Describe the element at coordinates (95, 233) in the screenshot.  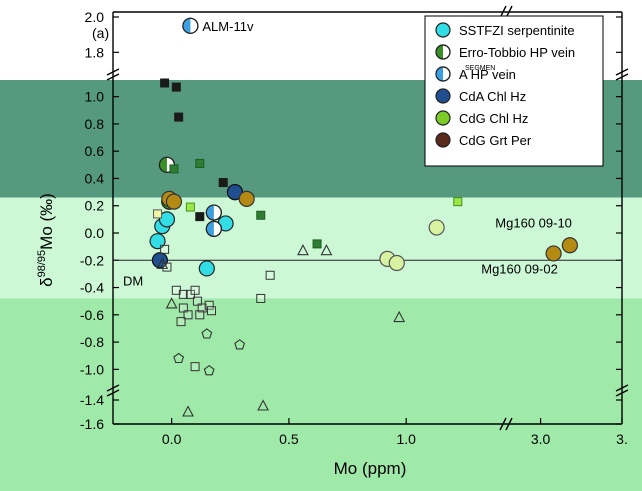
I see `y-tick-label: 0.0` at that location.